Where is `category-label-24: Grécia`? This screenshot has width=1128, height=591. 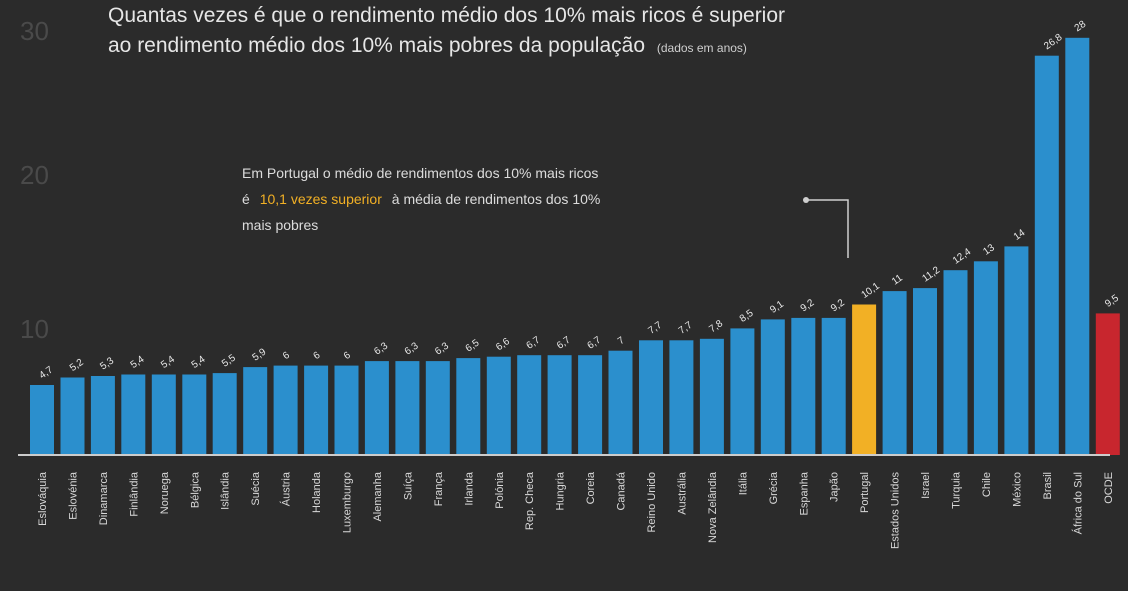 category-label-24: Grécia is located at coordinates (774, 487).